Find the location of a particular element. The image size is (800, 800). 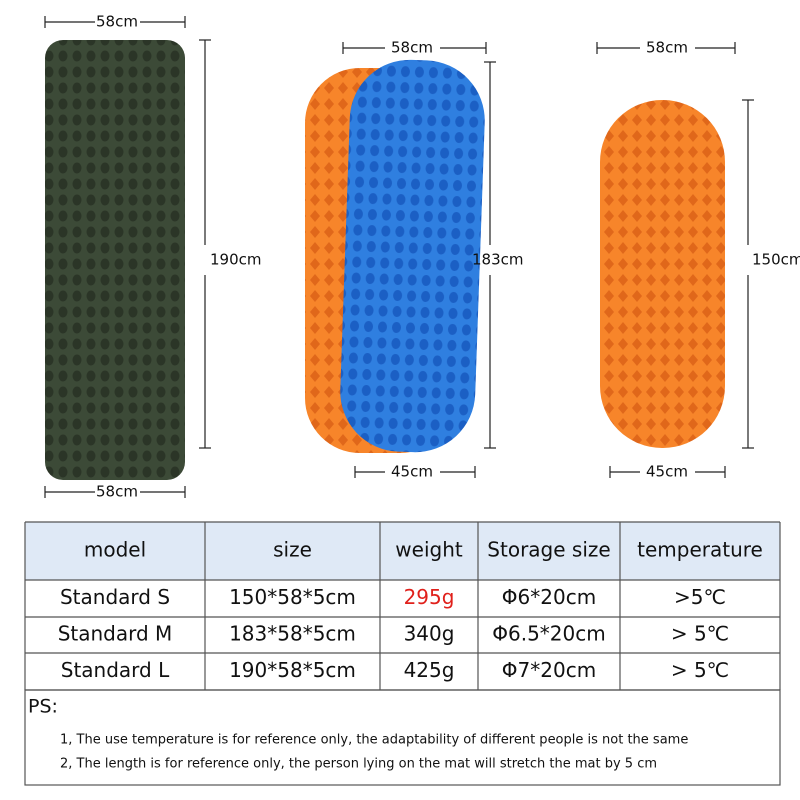

table-header: model is located at coordinates (115, 550).